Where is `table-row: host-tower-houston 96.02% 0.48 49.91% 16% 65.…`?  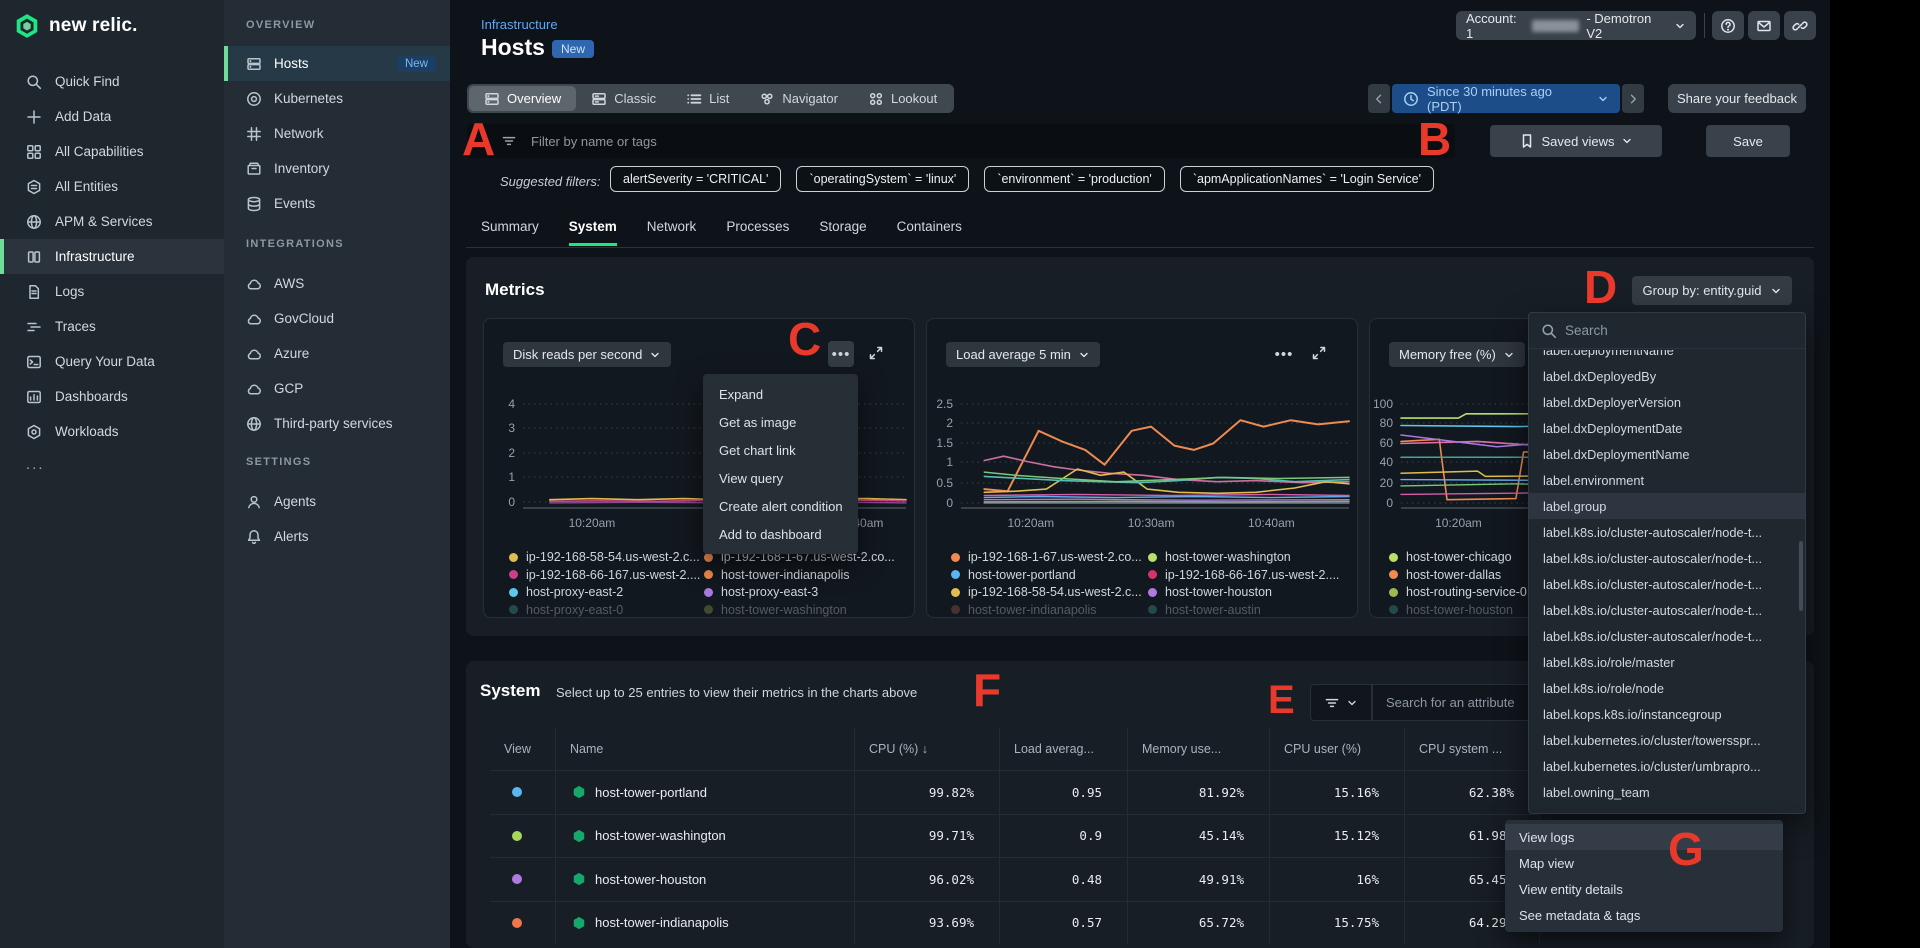 table-row: host-tower-houston 96.02% 0.48 49.91% 16% 65.… is located at coordinates (1015, 879).